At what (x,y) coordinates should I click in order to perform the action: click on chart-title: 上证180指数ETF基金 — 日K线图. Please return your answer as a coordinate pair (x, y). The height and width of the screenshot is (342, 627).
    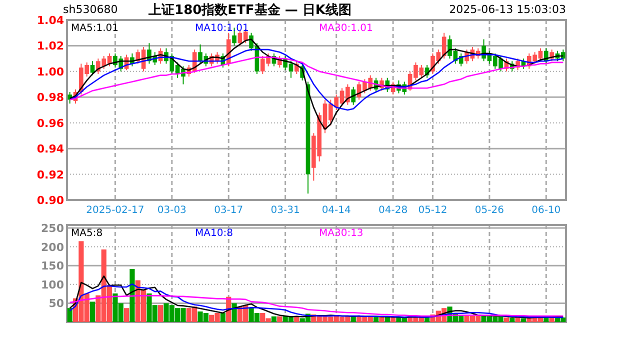
    Looking at the image, I should click on (250, 10).